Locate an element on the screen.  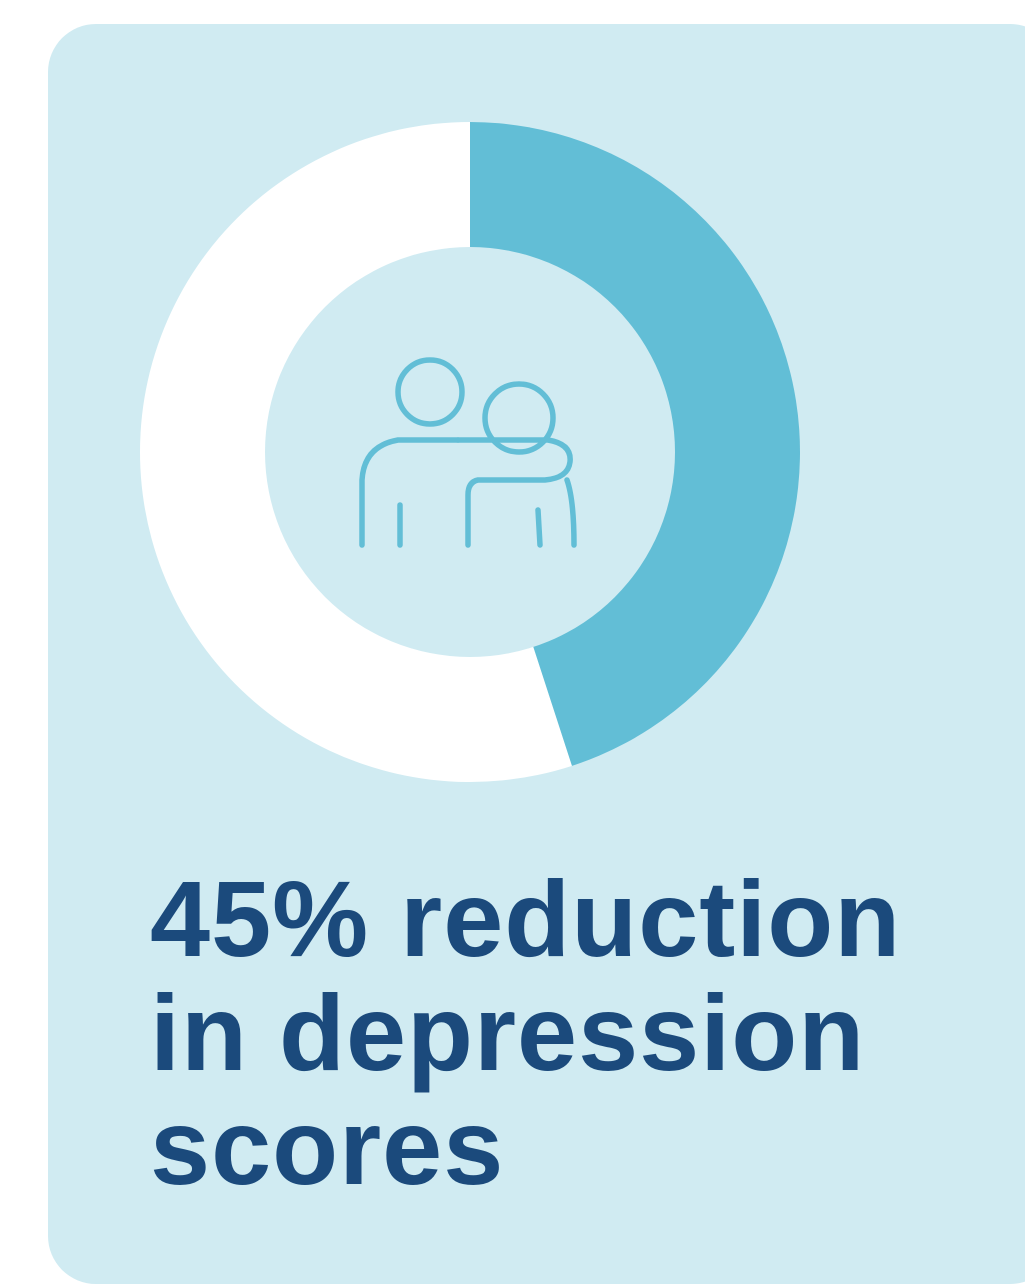
people-support-icon is located at coordinates (468, 452).